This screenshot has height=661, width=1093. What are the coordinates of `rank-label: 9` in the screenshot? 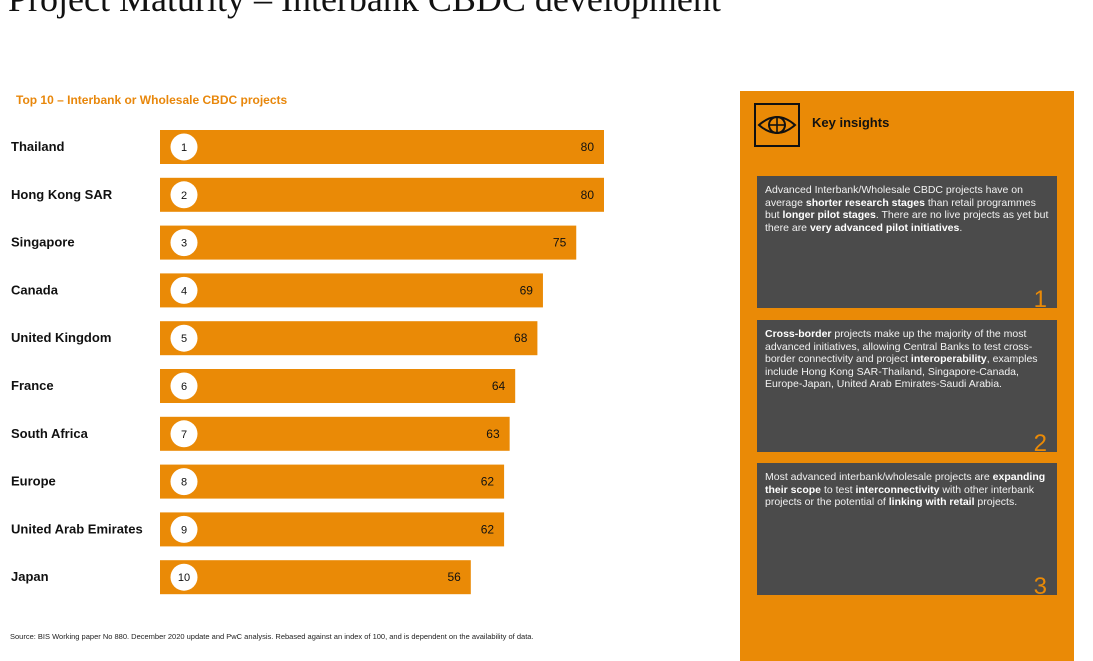 It's located at (184, 530).